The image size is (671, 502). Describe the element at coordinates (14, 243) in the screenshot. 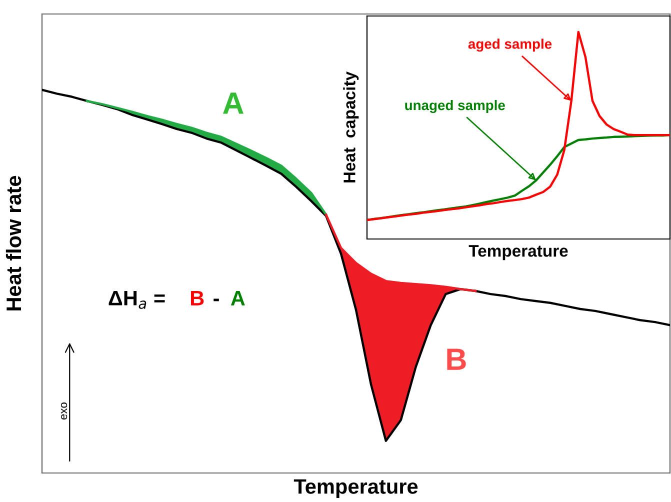

I see `y-axis-title: Heat flow rate` at that location.